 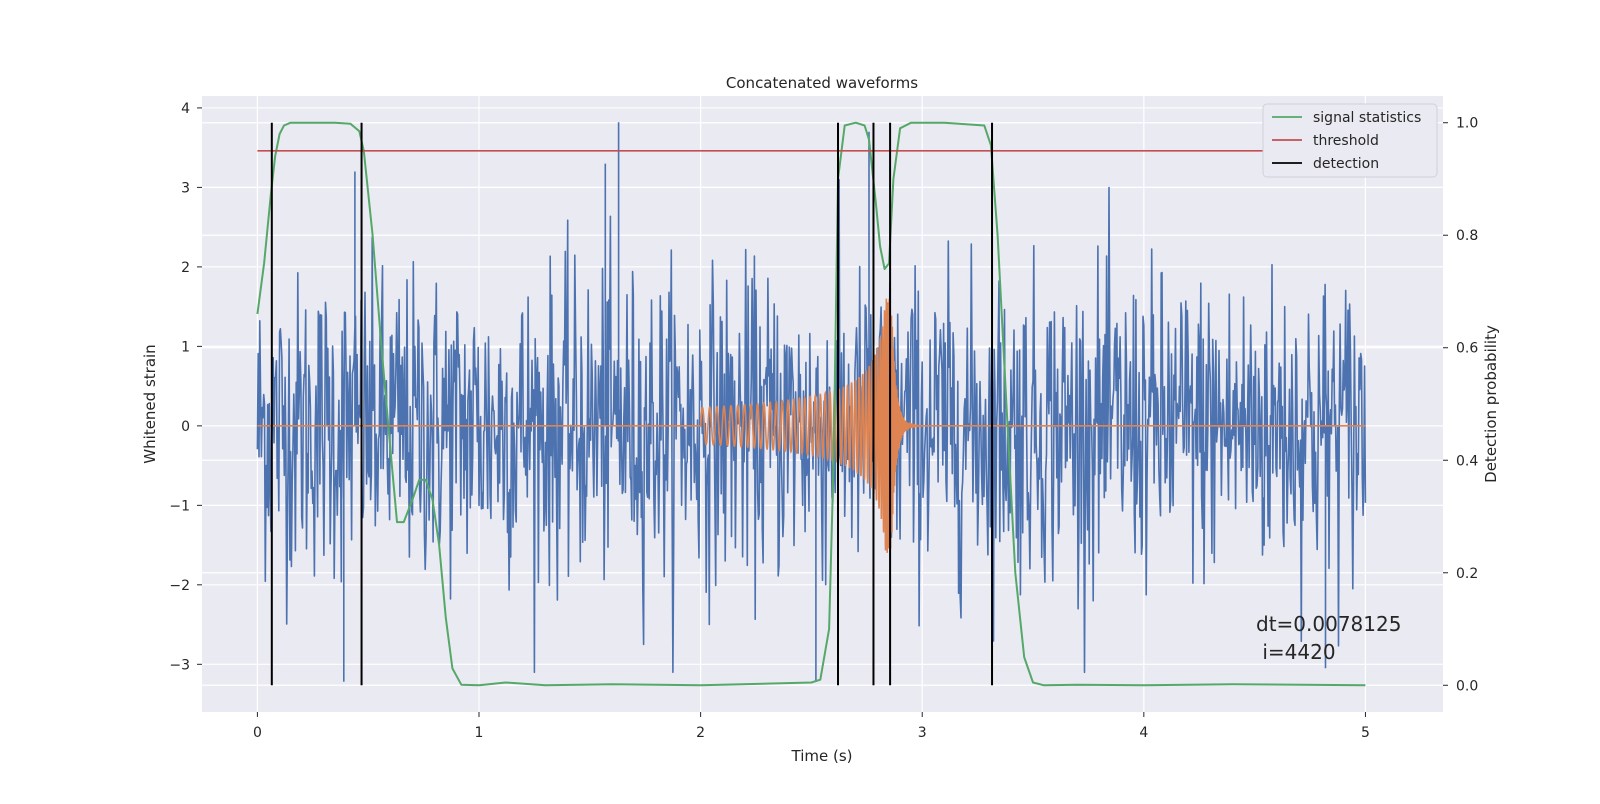 What do you see at coordinates (179, 665) in the screenshot?
I see `y-tick-label: −3` at bounding box center [179, 665].